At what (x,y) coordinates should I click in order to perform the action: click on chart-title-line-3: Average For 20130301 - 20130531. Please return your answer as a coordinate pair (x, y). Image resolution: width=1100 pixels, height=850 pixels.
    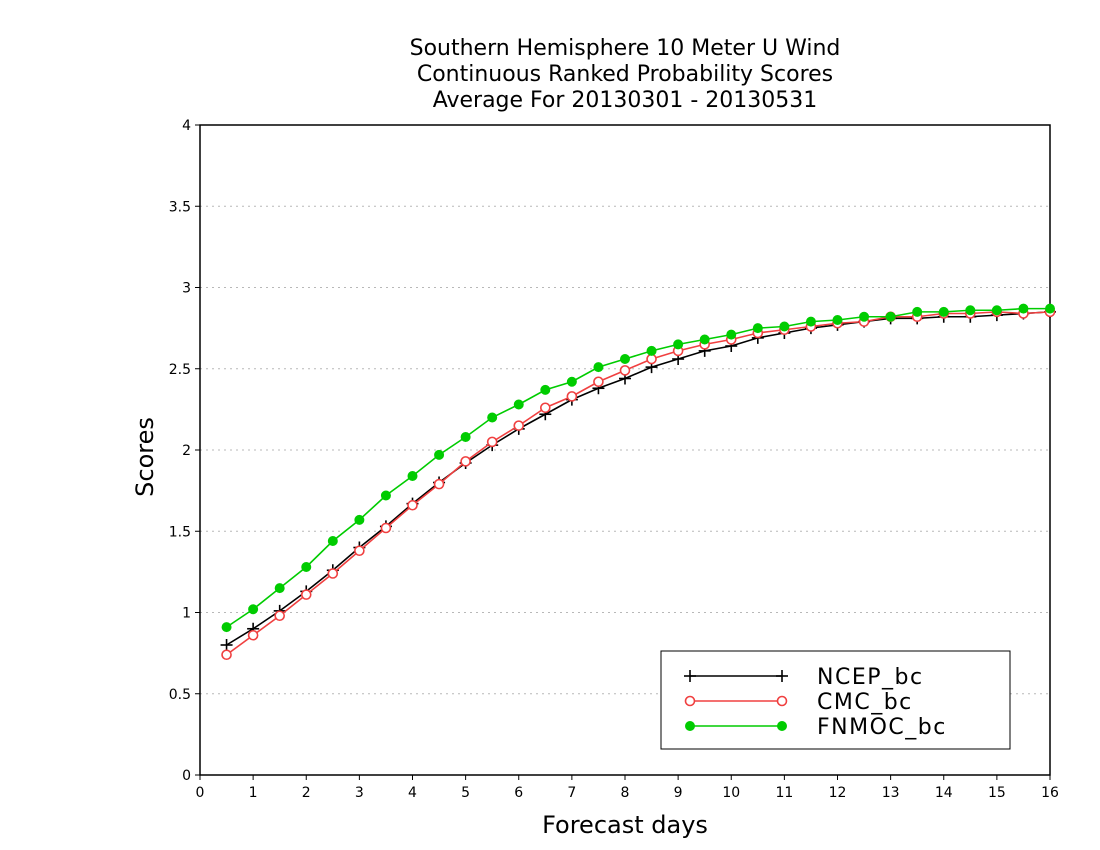
    Looking at the image, I should click on (625, 100).